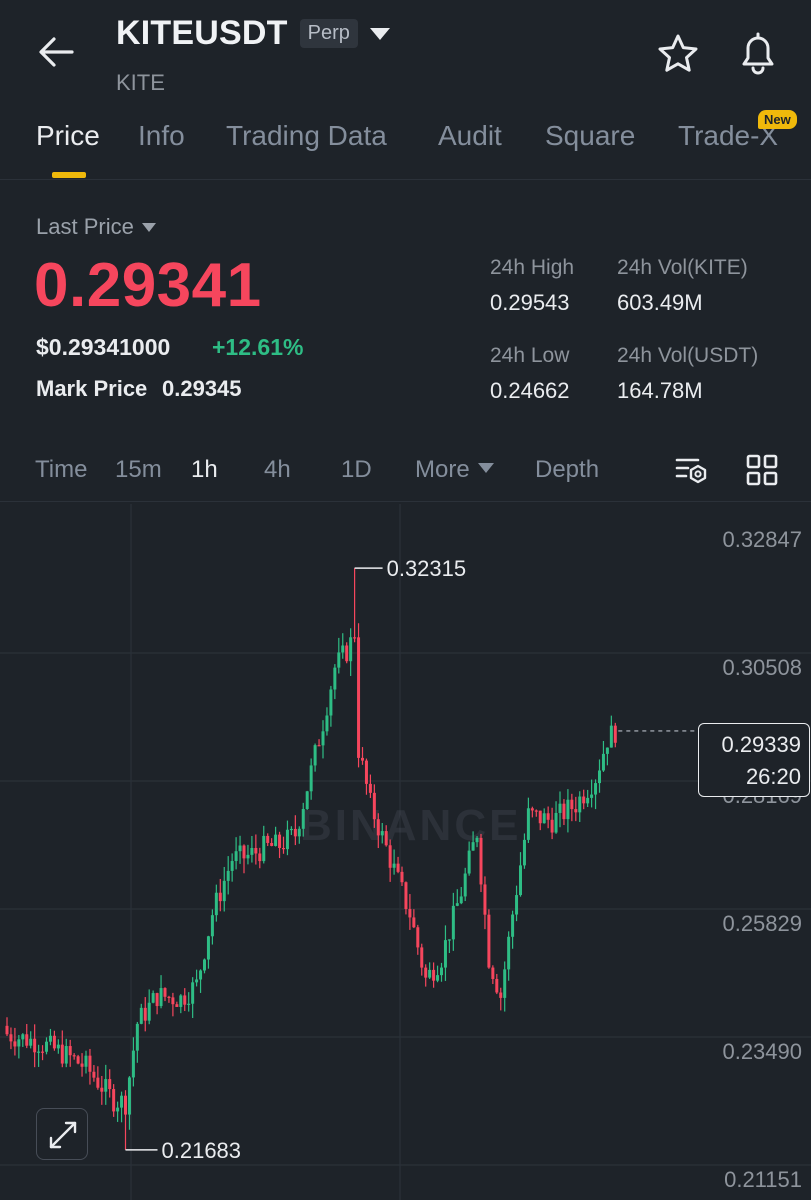 The width and height of the screenshot is (811, 1200). I want to click on interval-15m: 15m, so click(138, 469).